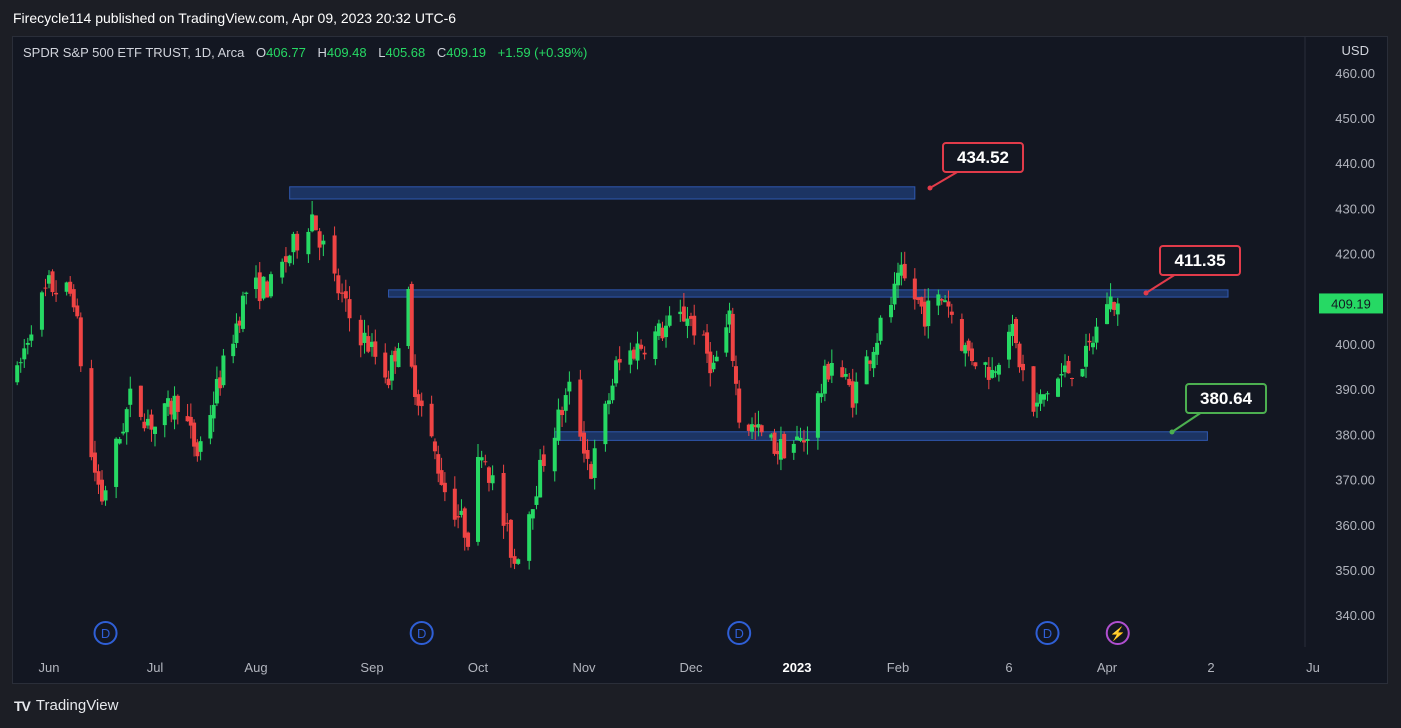  Describe the element at coordinates (944, 179) in the screenshot. I see `callout-pointer` at that location.